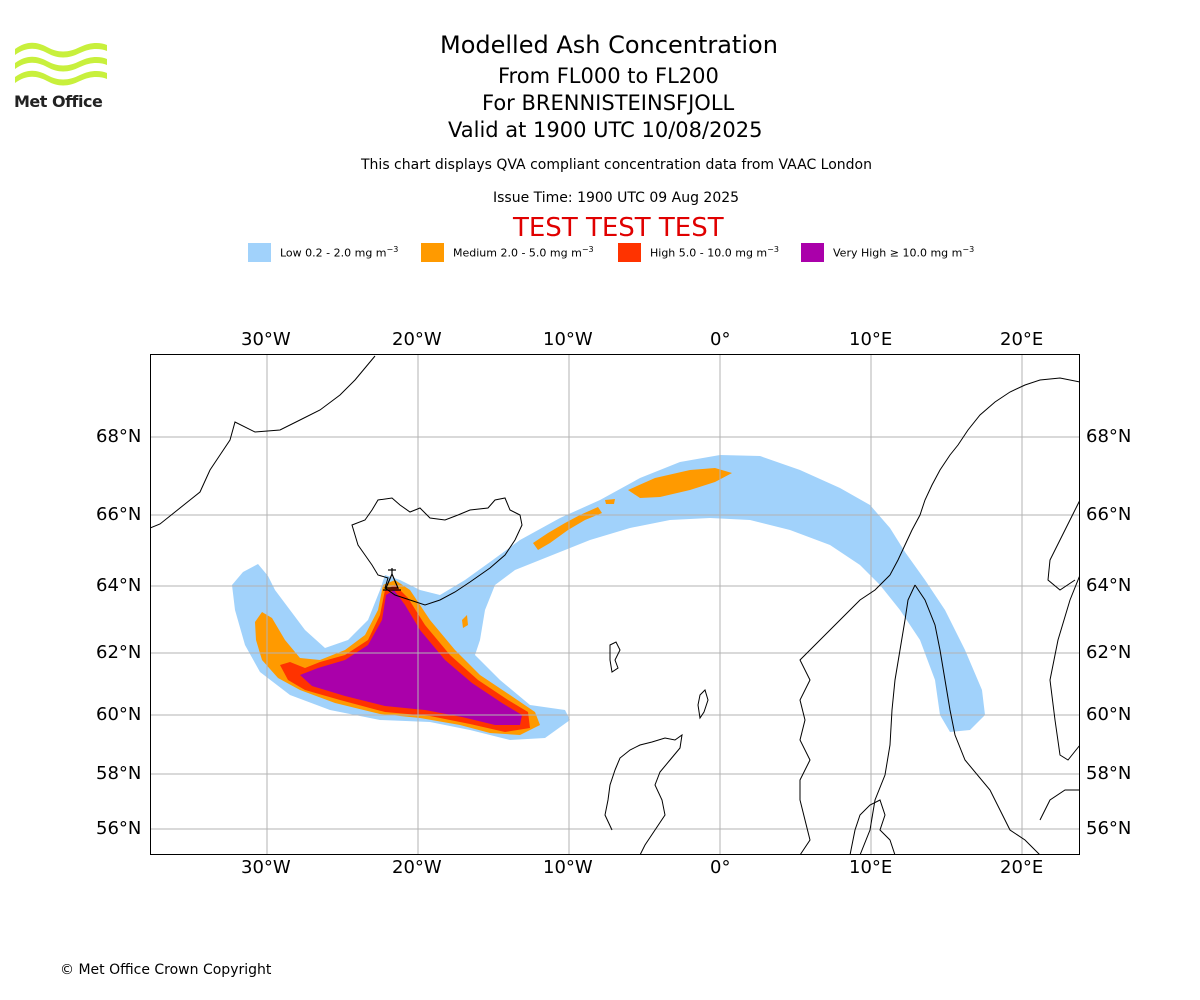 The width and height of the screenshot is (1200, 1000). What do you see at coordinates (608, 103) in the screenshot?
I see `chart-title-volcano: For BRENNISTEINSFJOLL` at bounding box center [608, 103].